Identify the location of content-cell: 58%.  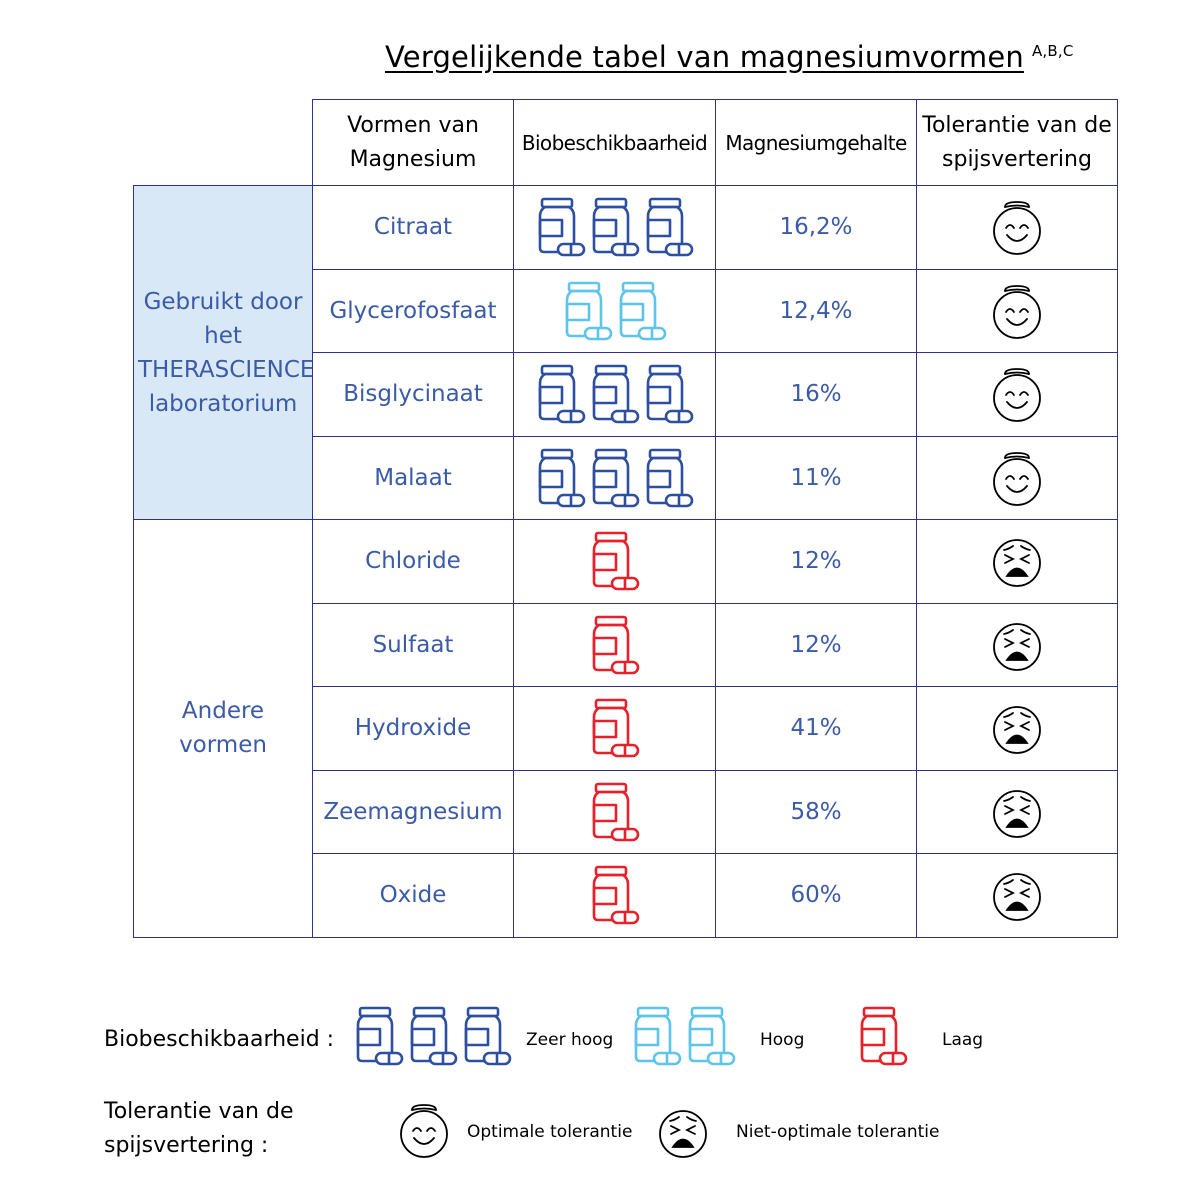
(816, 811).